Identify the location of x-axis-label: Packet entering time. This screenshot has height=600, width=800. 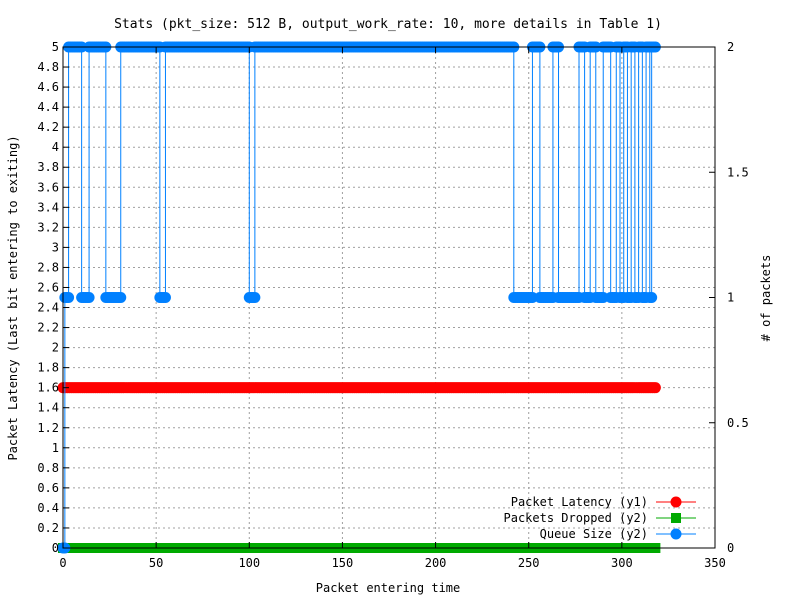
(388, 588).